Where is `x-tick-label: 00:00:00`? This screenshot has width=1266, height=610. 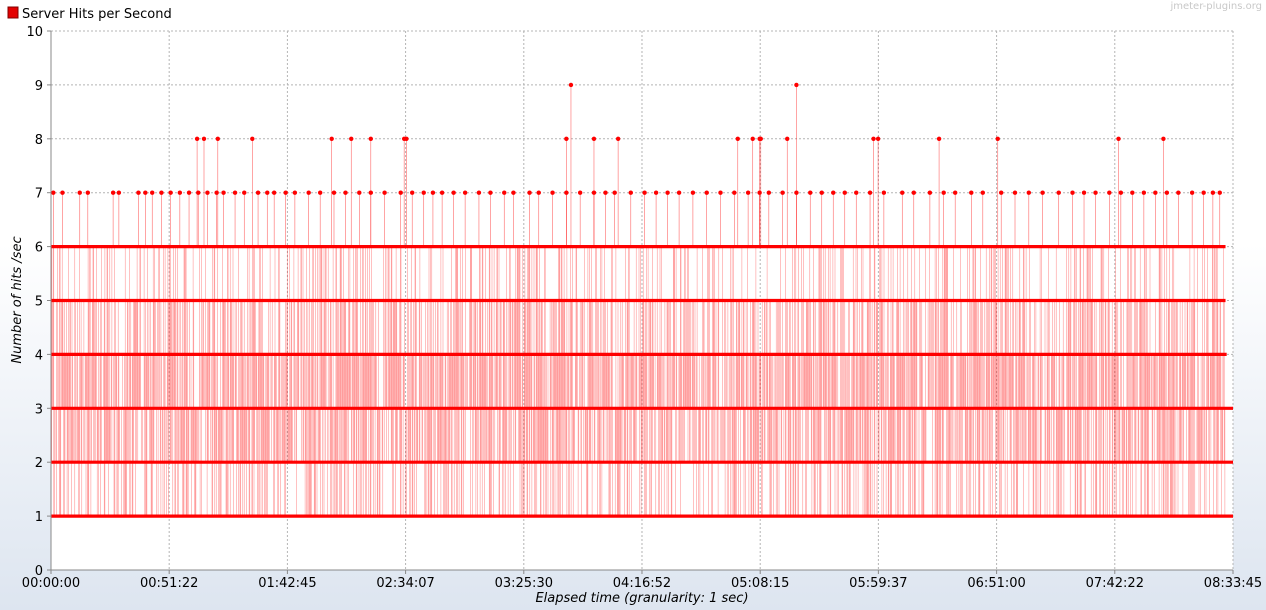 x-tick-label: 00:00:00 is located at coordinates (51, 583).